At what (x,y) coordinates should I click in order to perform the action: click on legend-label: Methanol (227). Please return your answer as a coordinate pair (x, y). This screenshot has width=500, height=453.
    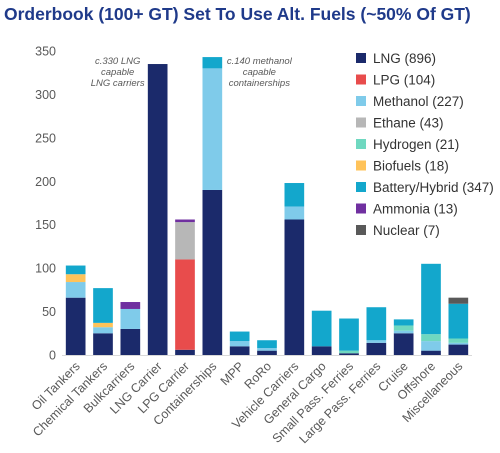
    Looking at the image, I should click on (418, 101).